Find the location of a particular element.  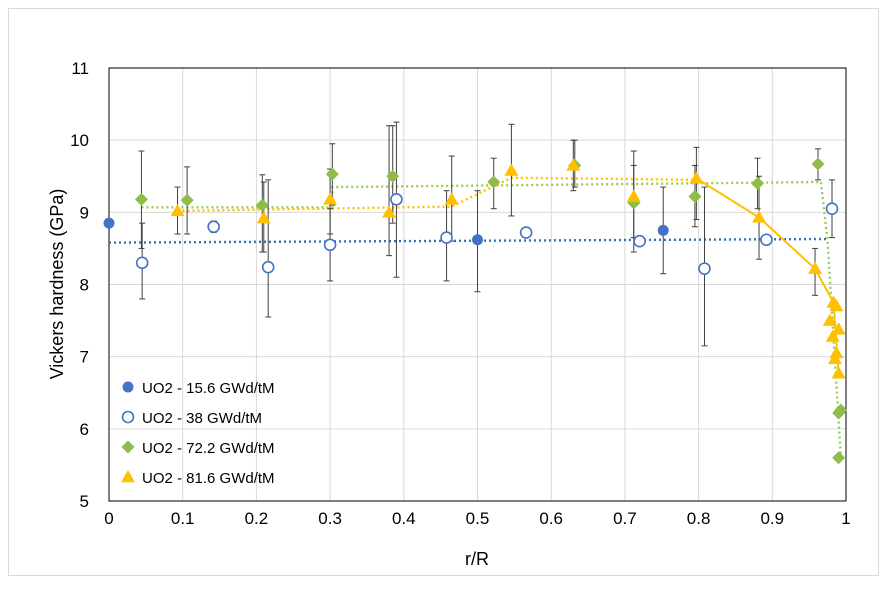

y-tick-label: 10 is located at coordinates (79, 140).